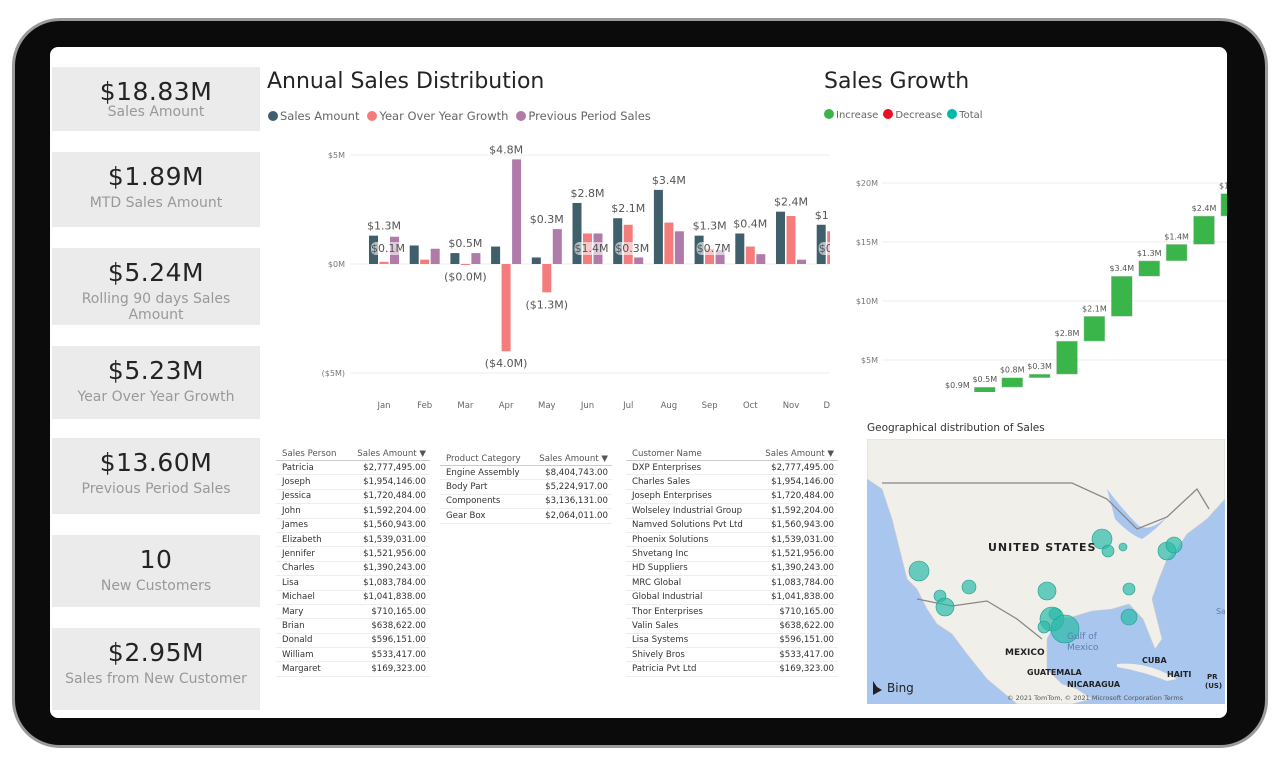  Describe the element at coordinates (732, 569) in the screenshot. I see `table-row: HD Suppliers $1,390,243.00` at that location.